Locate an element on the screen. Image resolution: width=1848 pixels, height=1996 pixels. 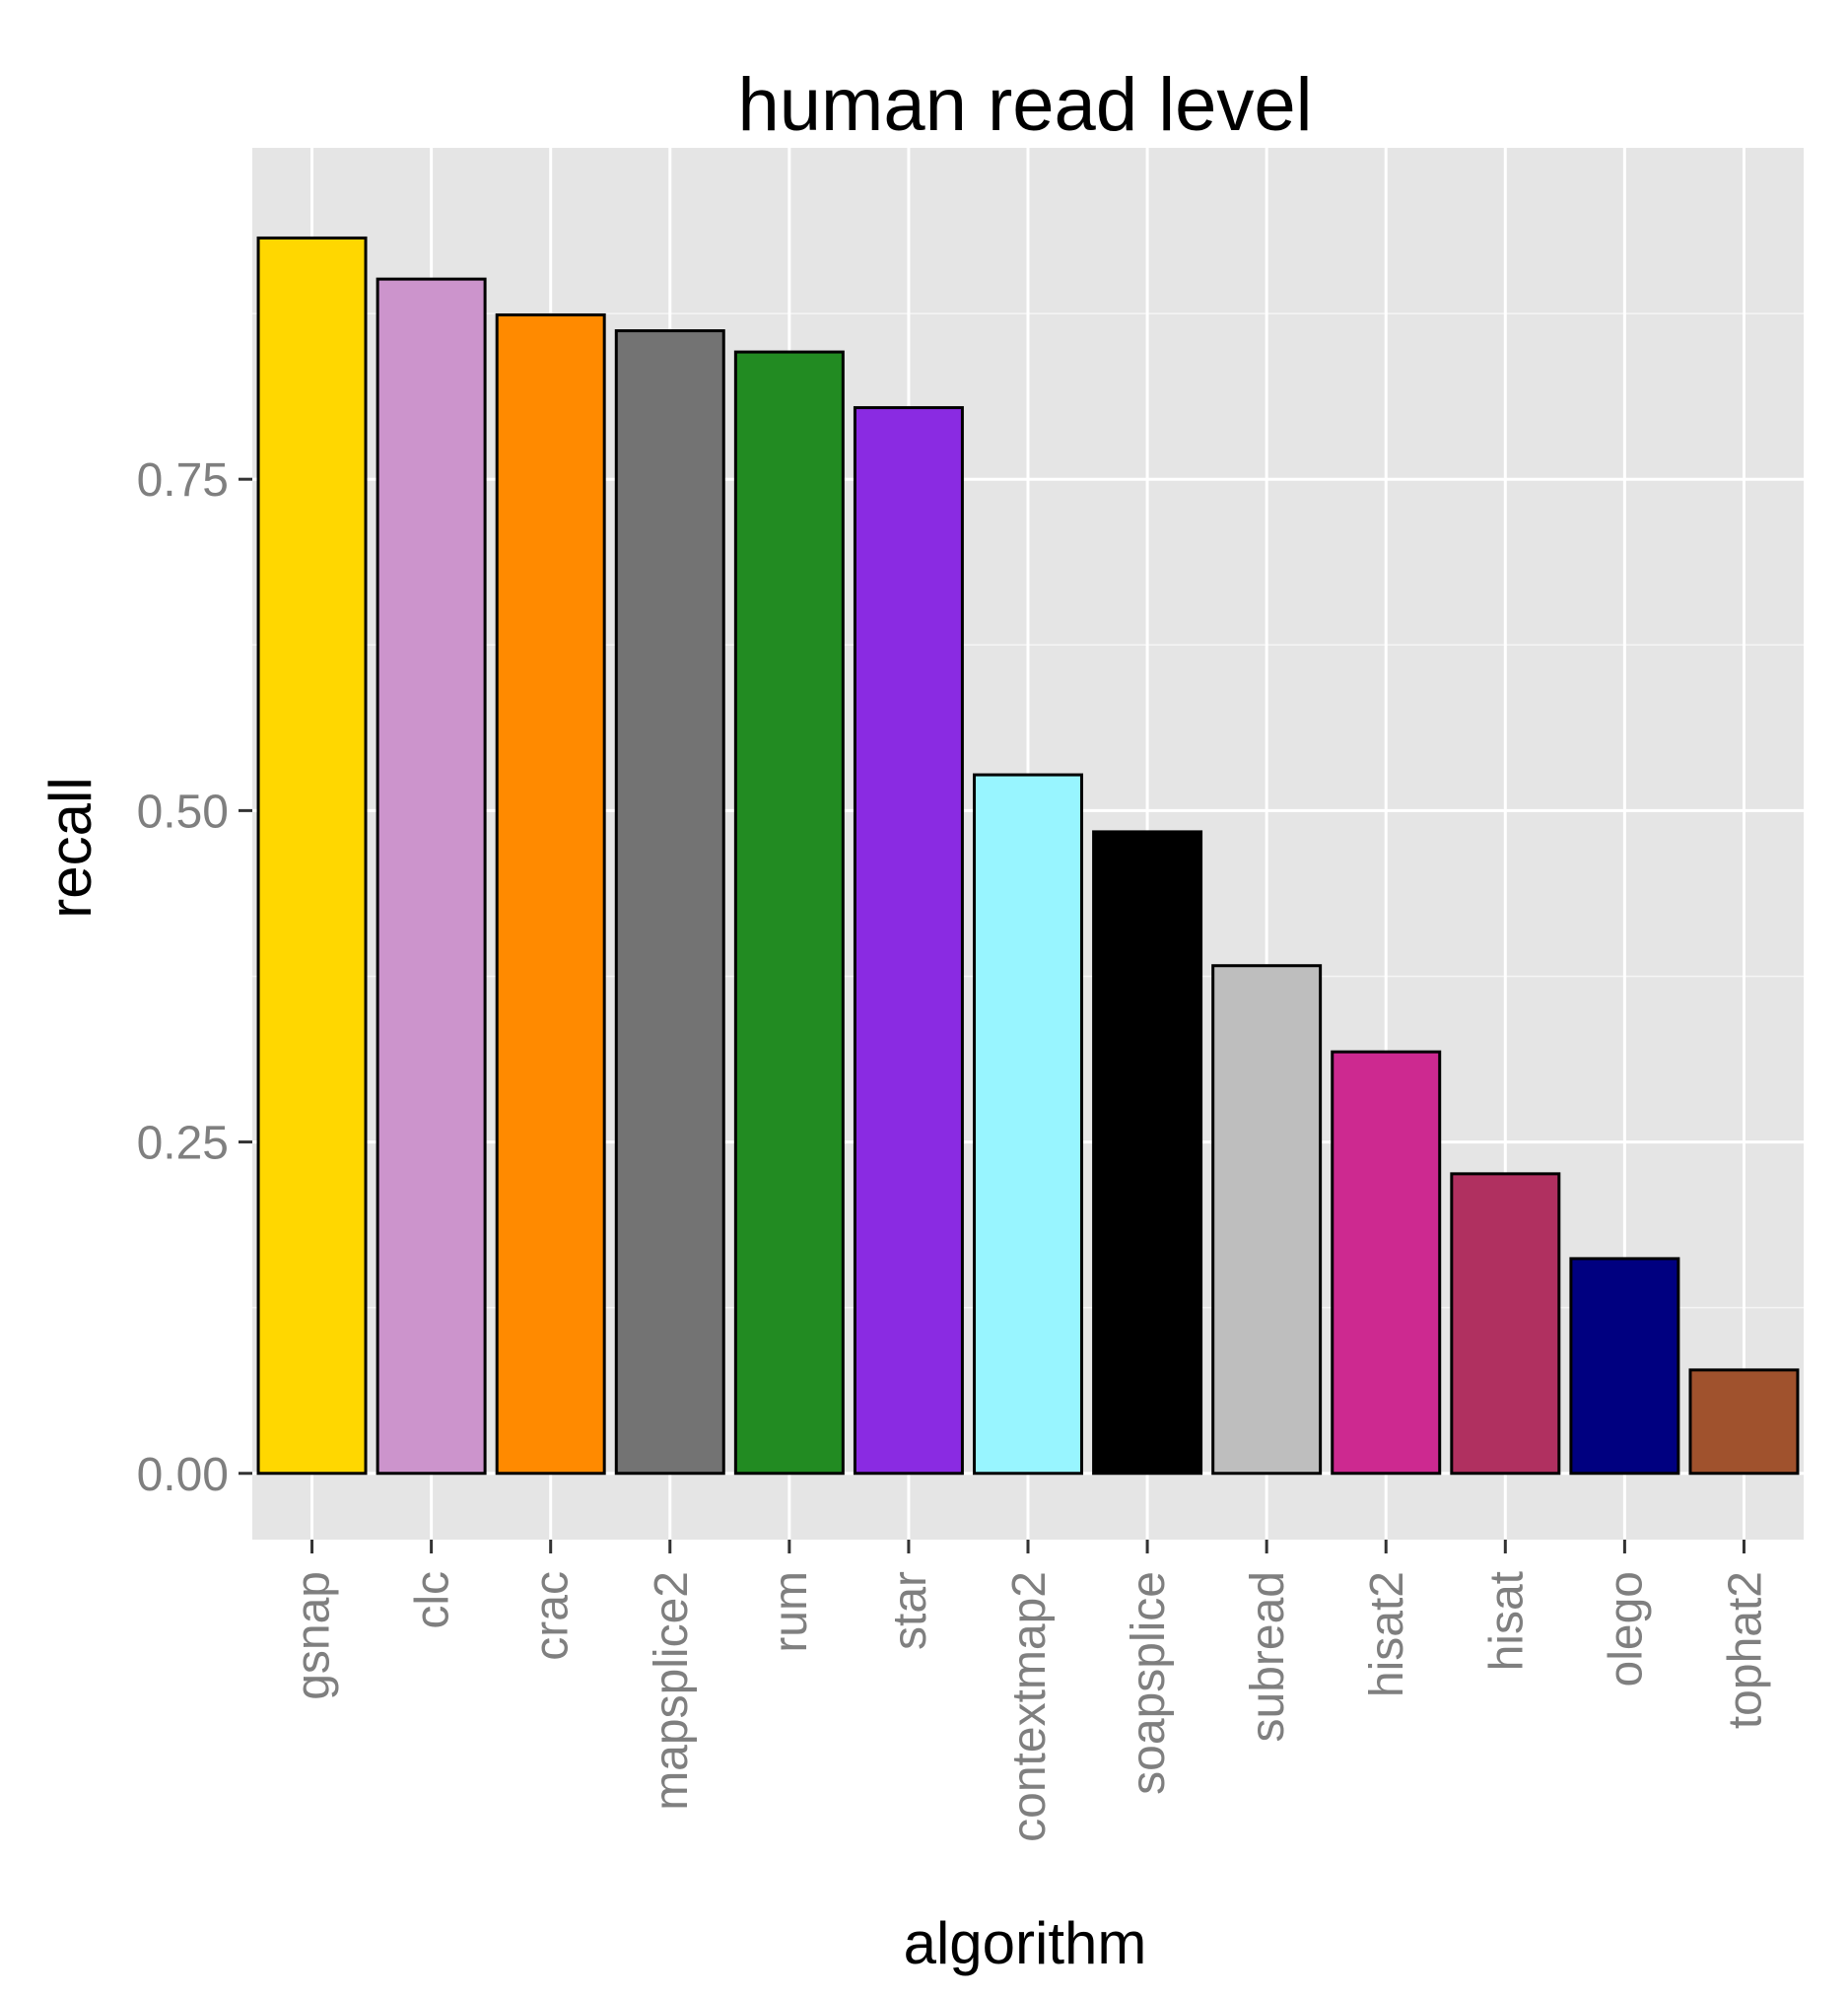
bar-subread is located at coordinates (1267, 1220).